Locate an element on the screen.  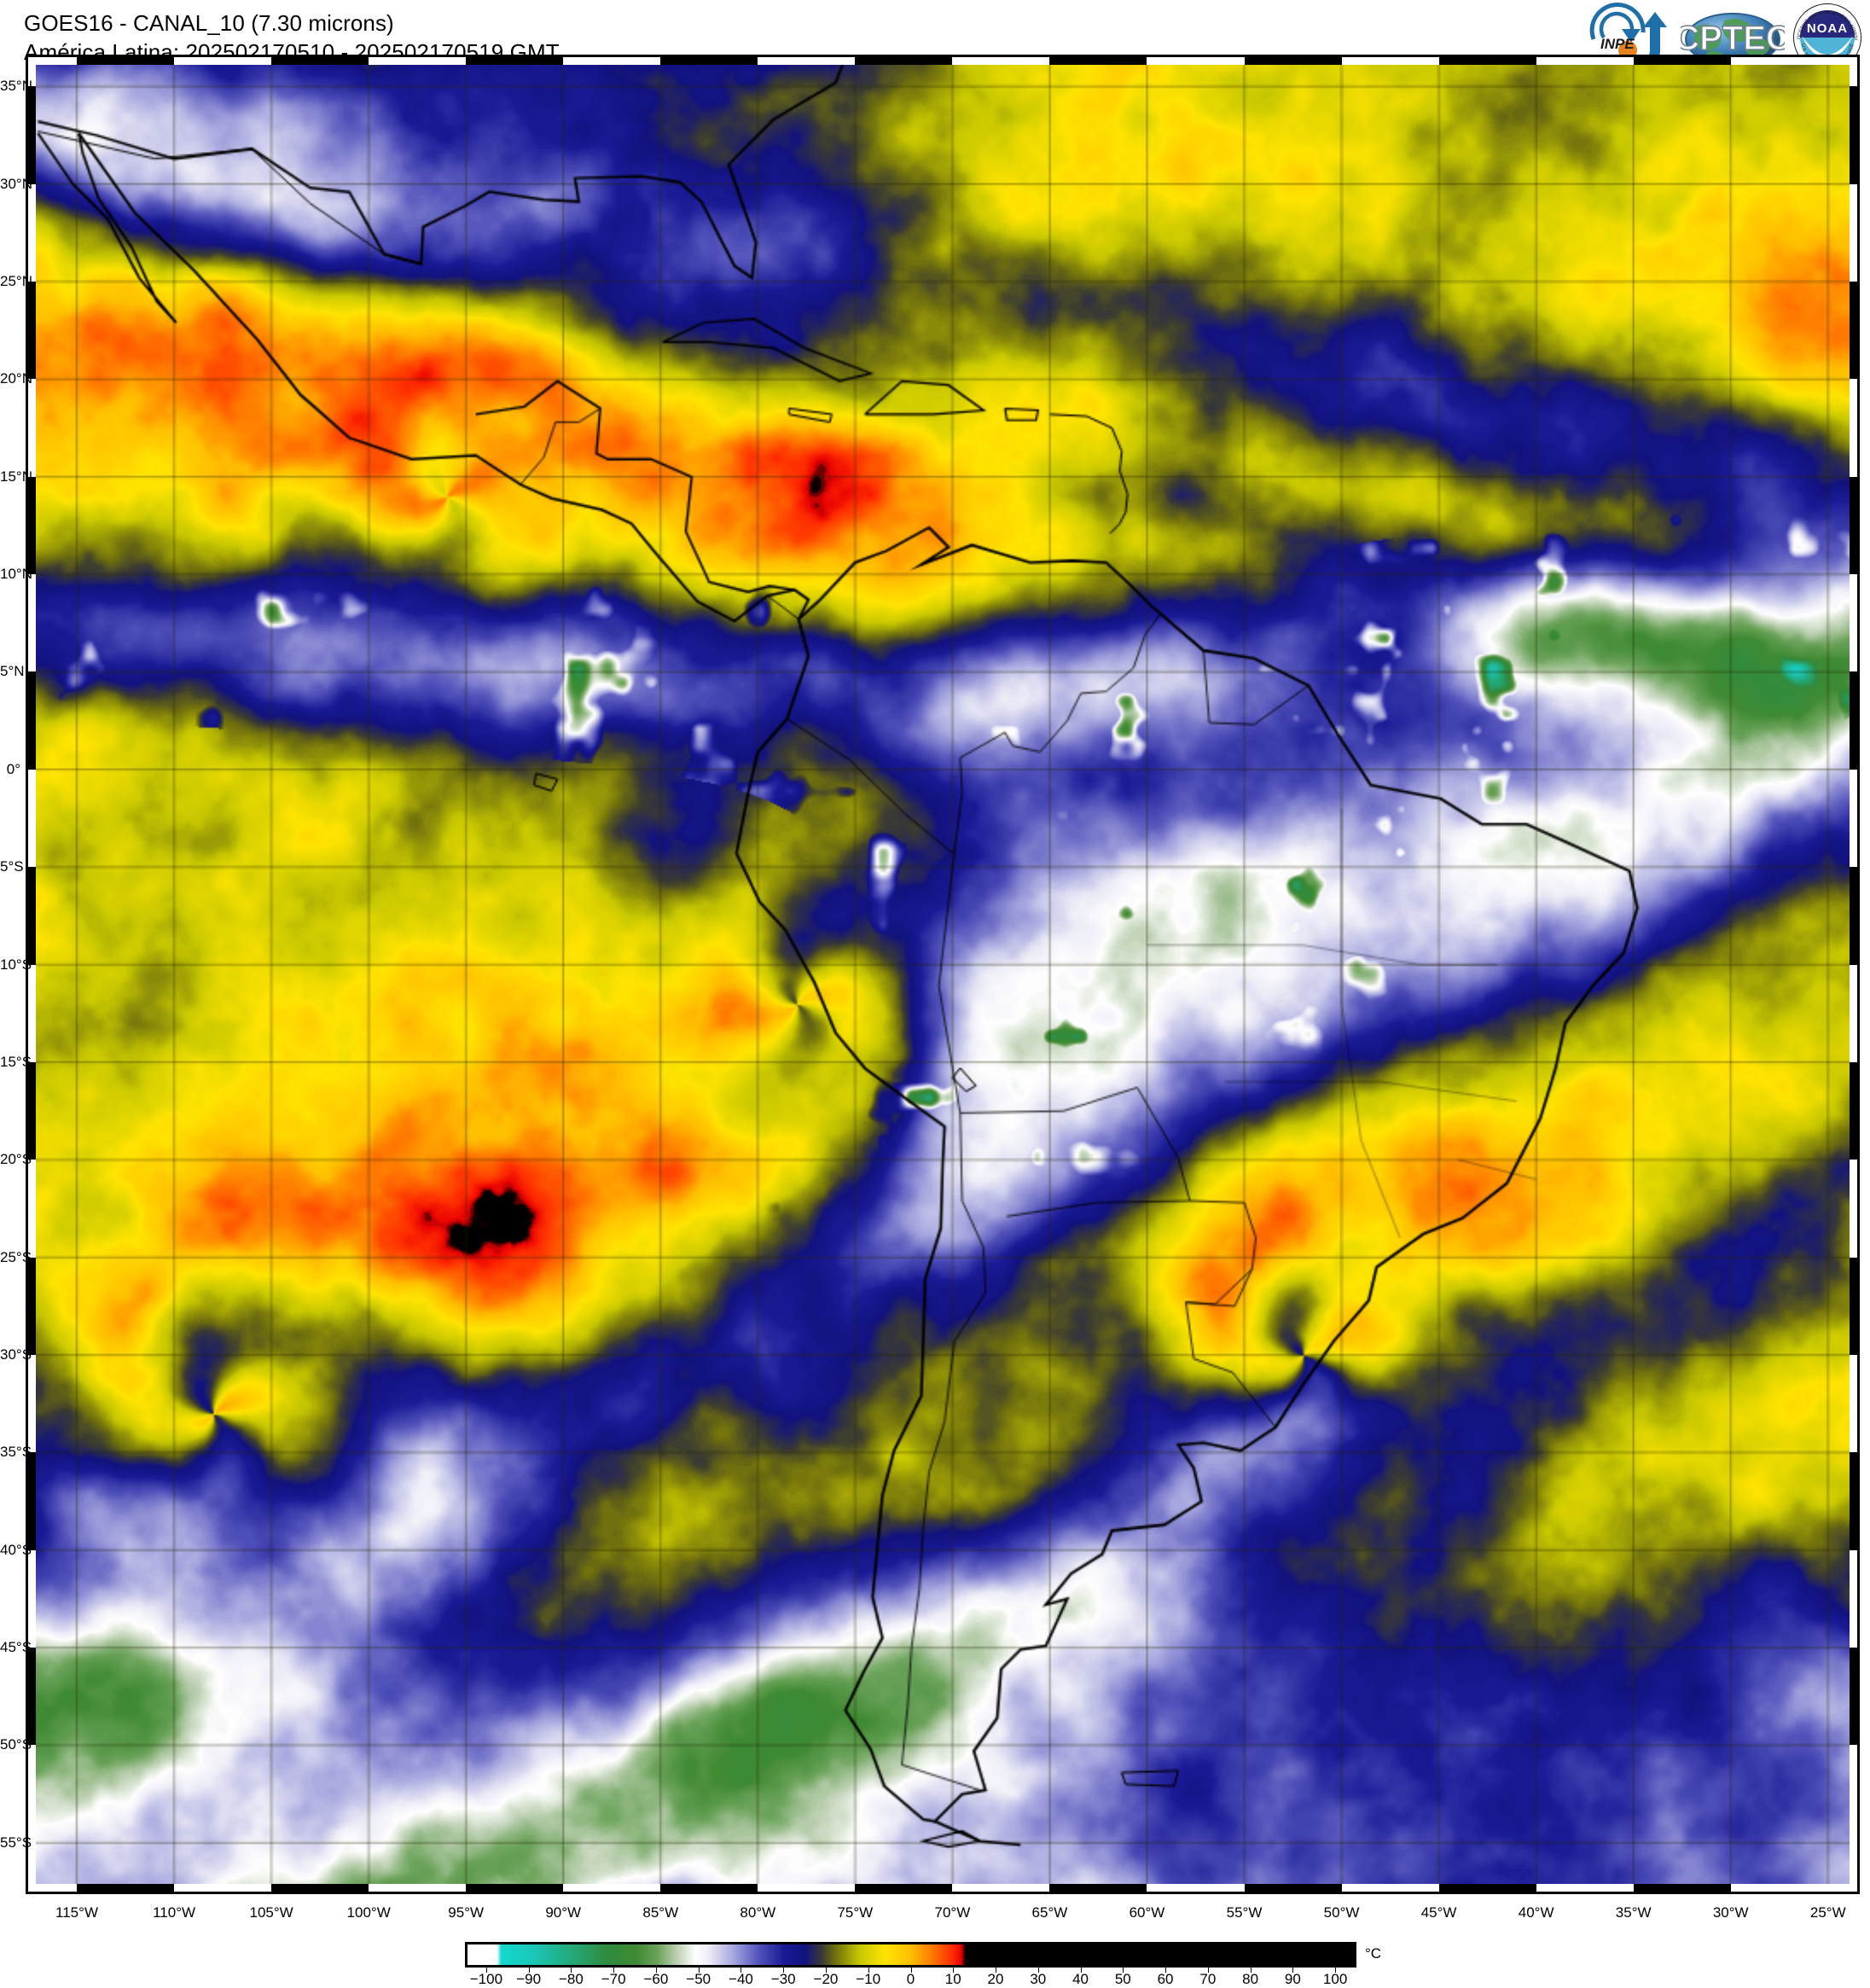
colorbar-tick-label: −90 is located at coordinates (529, 1979).